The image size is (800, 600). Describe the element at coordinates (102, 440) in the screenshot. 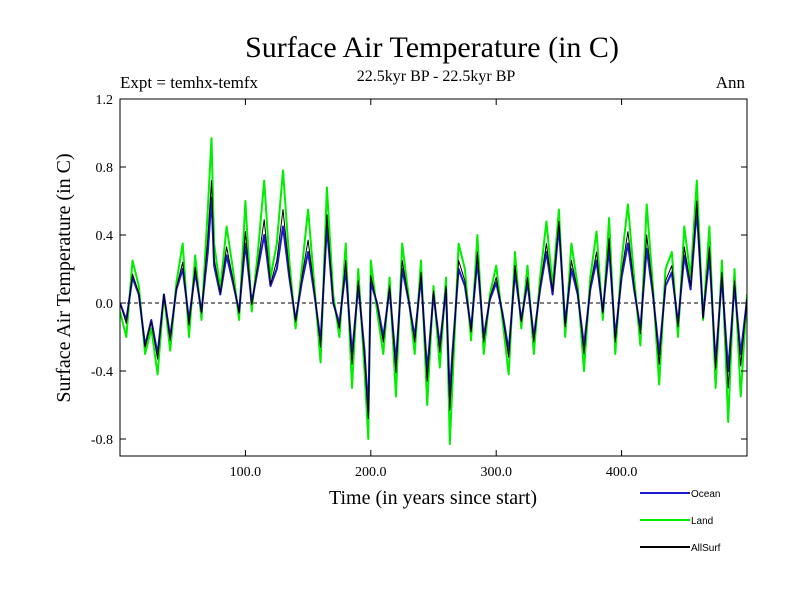

I see `y-tick-label: -0.8` at that location.